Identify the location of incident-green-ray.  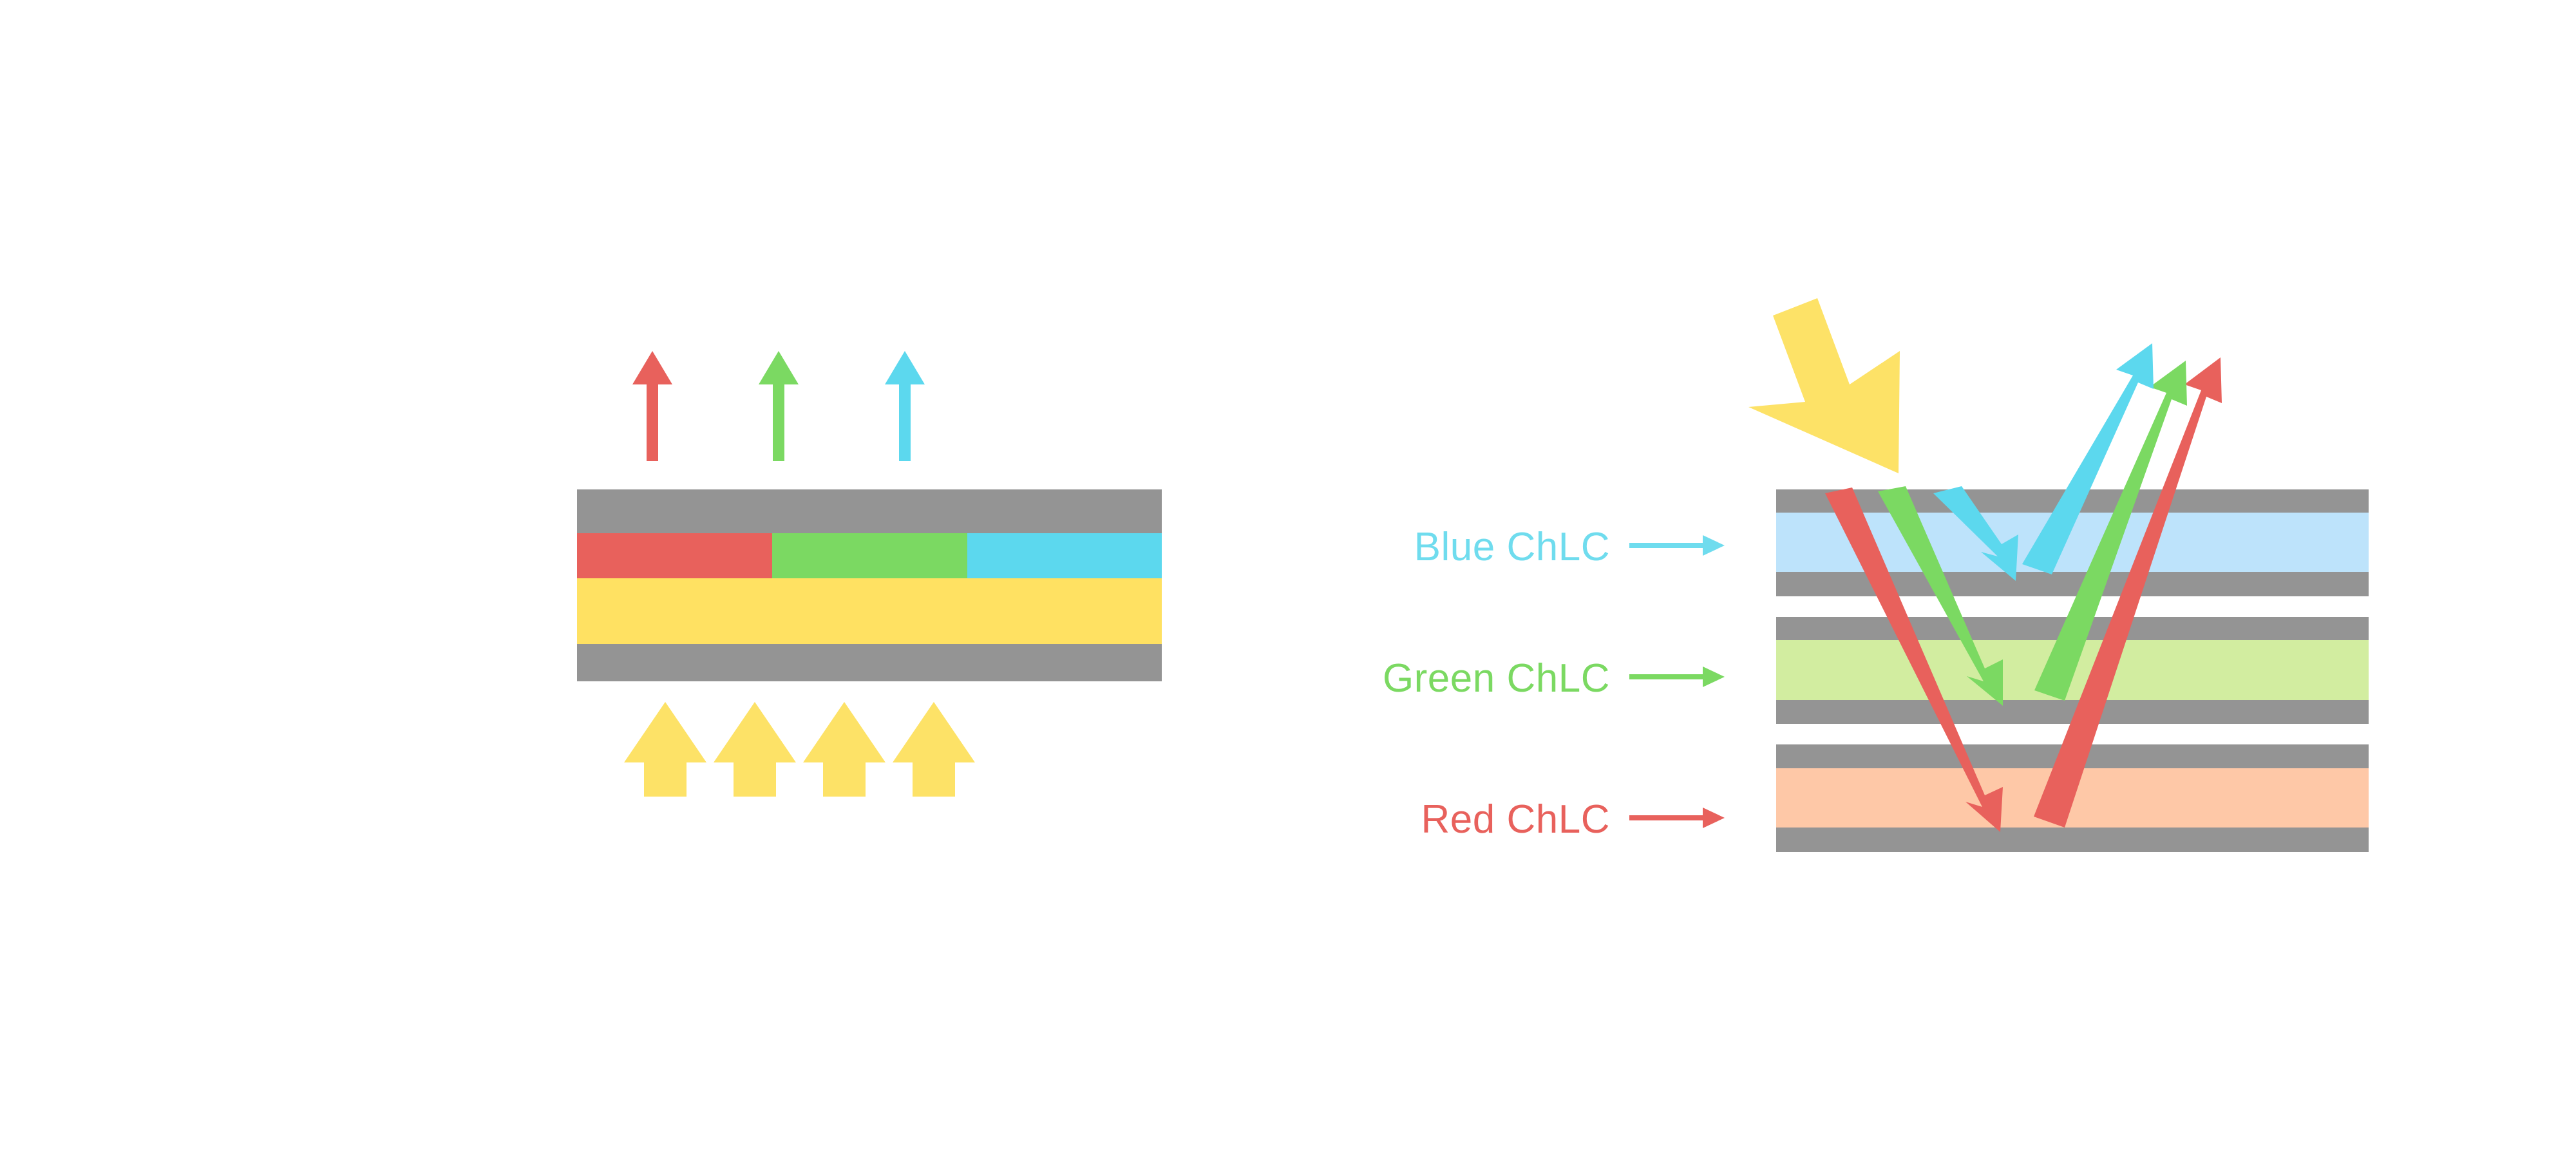
(1940, 596).